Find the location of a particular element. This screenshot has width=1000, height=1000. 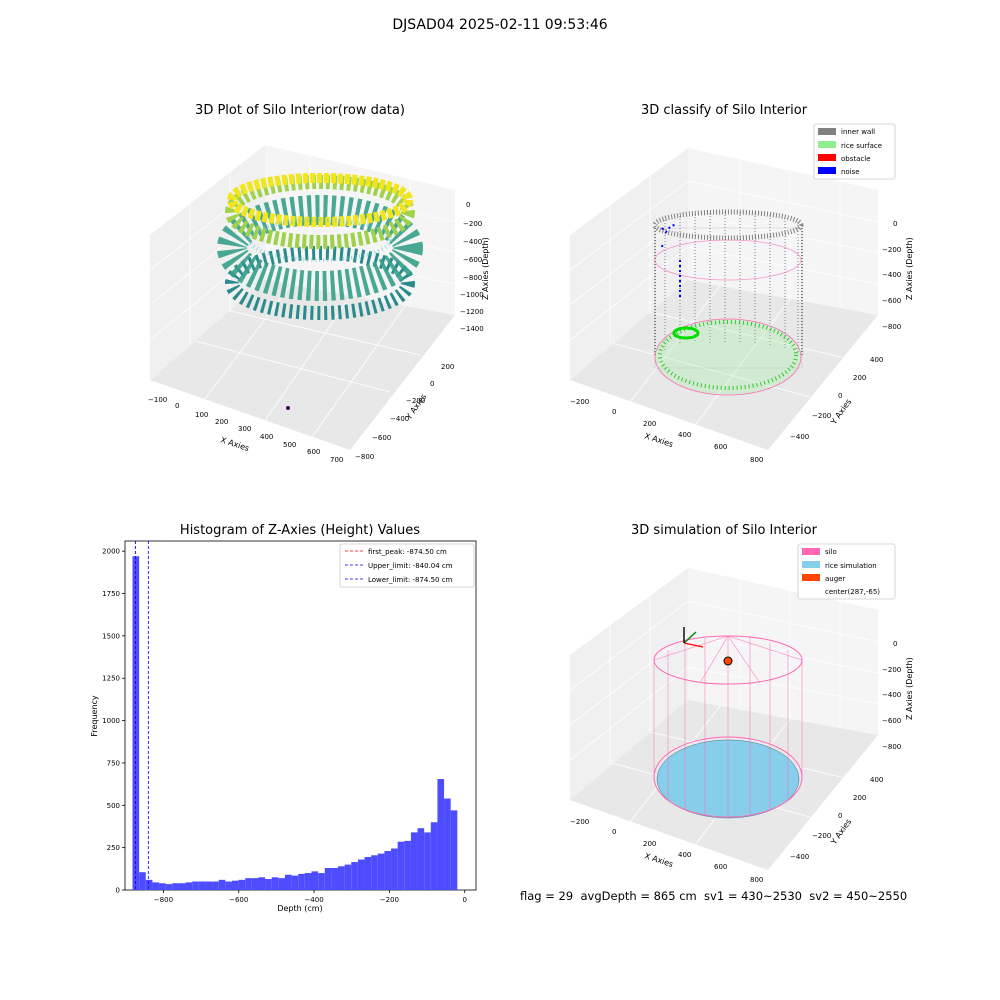

histogram-ylabel: Frequency is located at coordinates (94, 716).